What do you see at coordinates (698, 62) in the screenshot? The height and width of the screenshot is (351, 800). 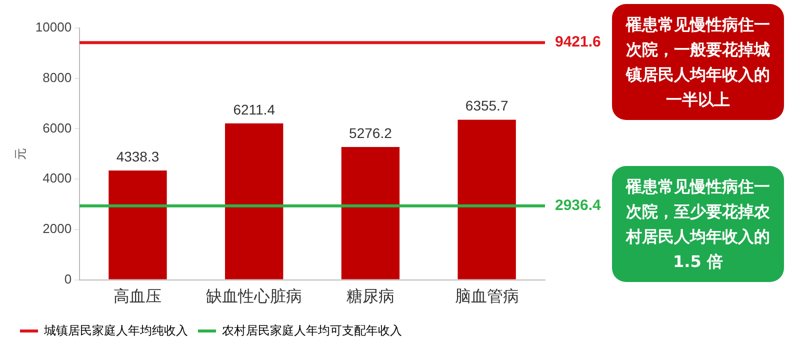 I see `text: 罹患常见慢性病住一次院，一般要花掉城镇居民人均年收入的一半以上` at bounding box center [698, 62].